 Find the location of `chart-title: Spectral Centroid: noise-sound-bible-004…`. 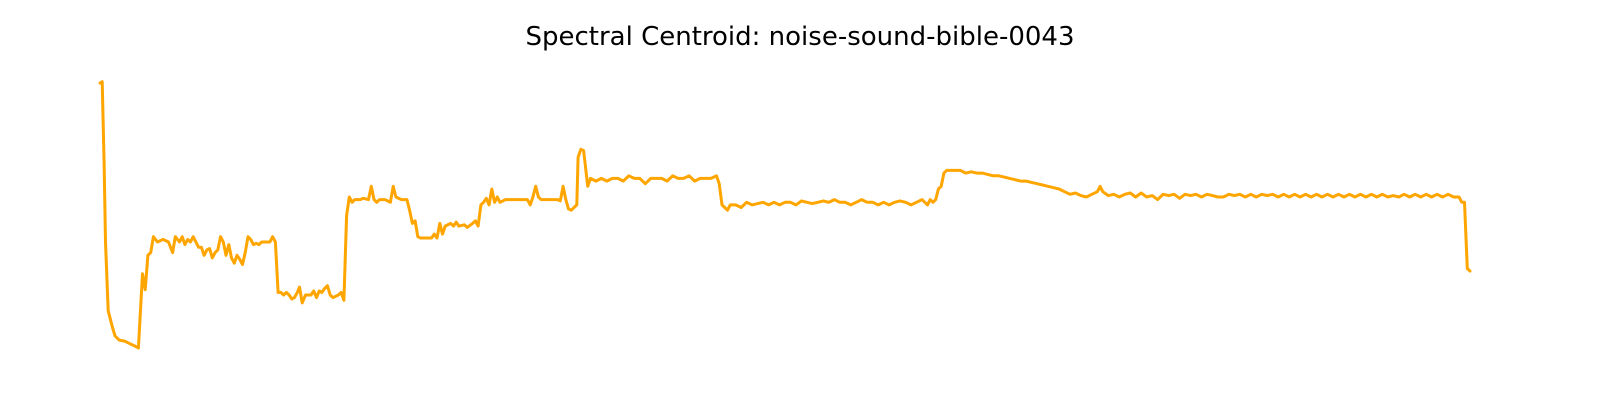

chart-title: Spectral Centroid: noise-sound-bible-004… is located at coordinates (800, 37).